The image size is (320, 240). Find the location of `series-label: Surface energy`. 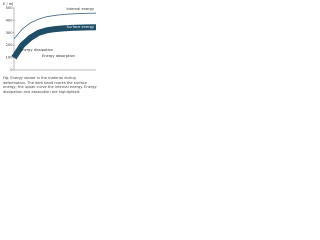

series-label: Surface energy is located at coordinates (81, 27).